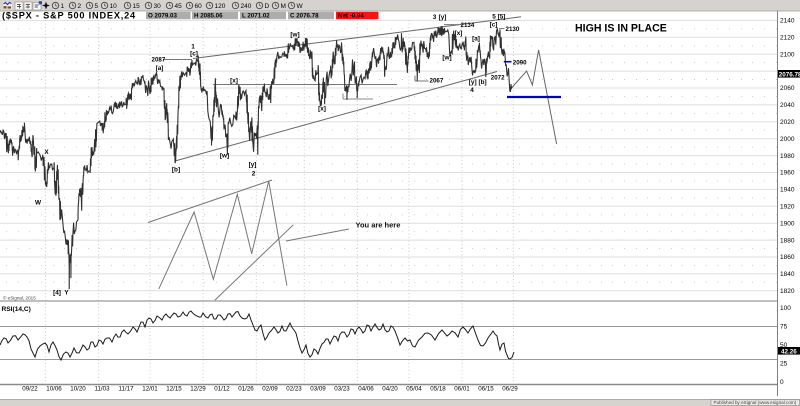  Describe the element at coordinates (199, 6) in the screenshot. I see `svg-text: 60` at that location.